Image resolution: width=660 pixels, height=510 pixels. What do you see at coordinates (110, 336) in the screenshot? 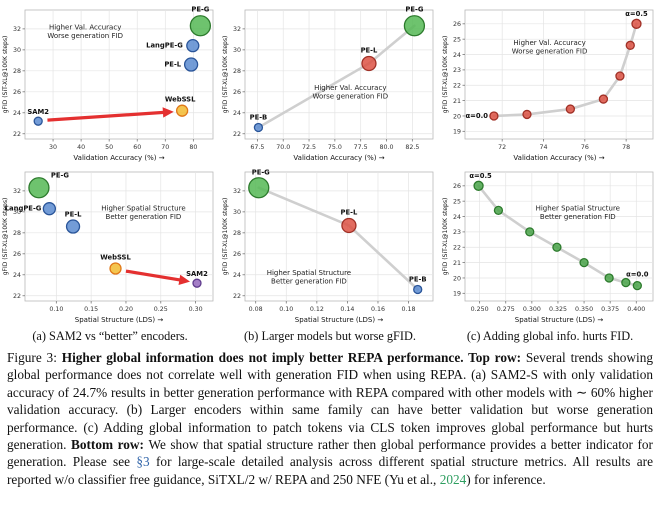
I see `subcaption-a: (a) SAM2 vs “better” encoders.` at bounding box center [110, 336].